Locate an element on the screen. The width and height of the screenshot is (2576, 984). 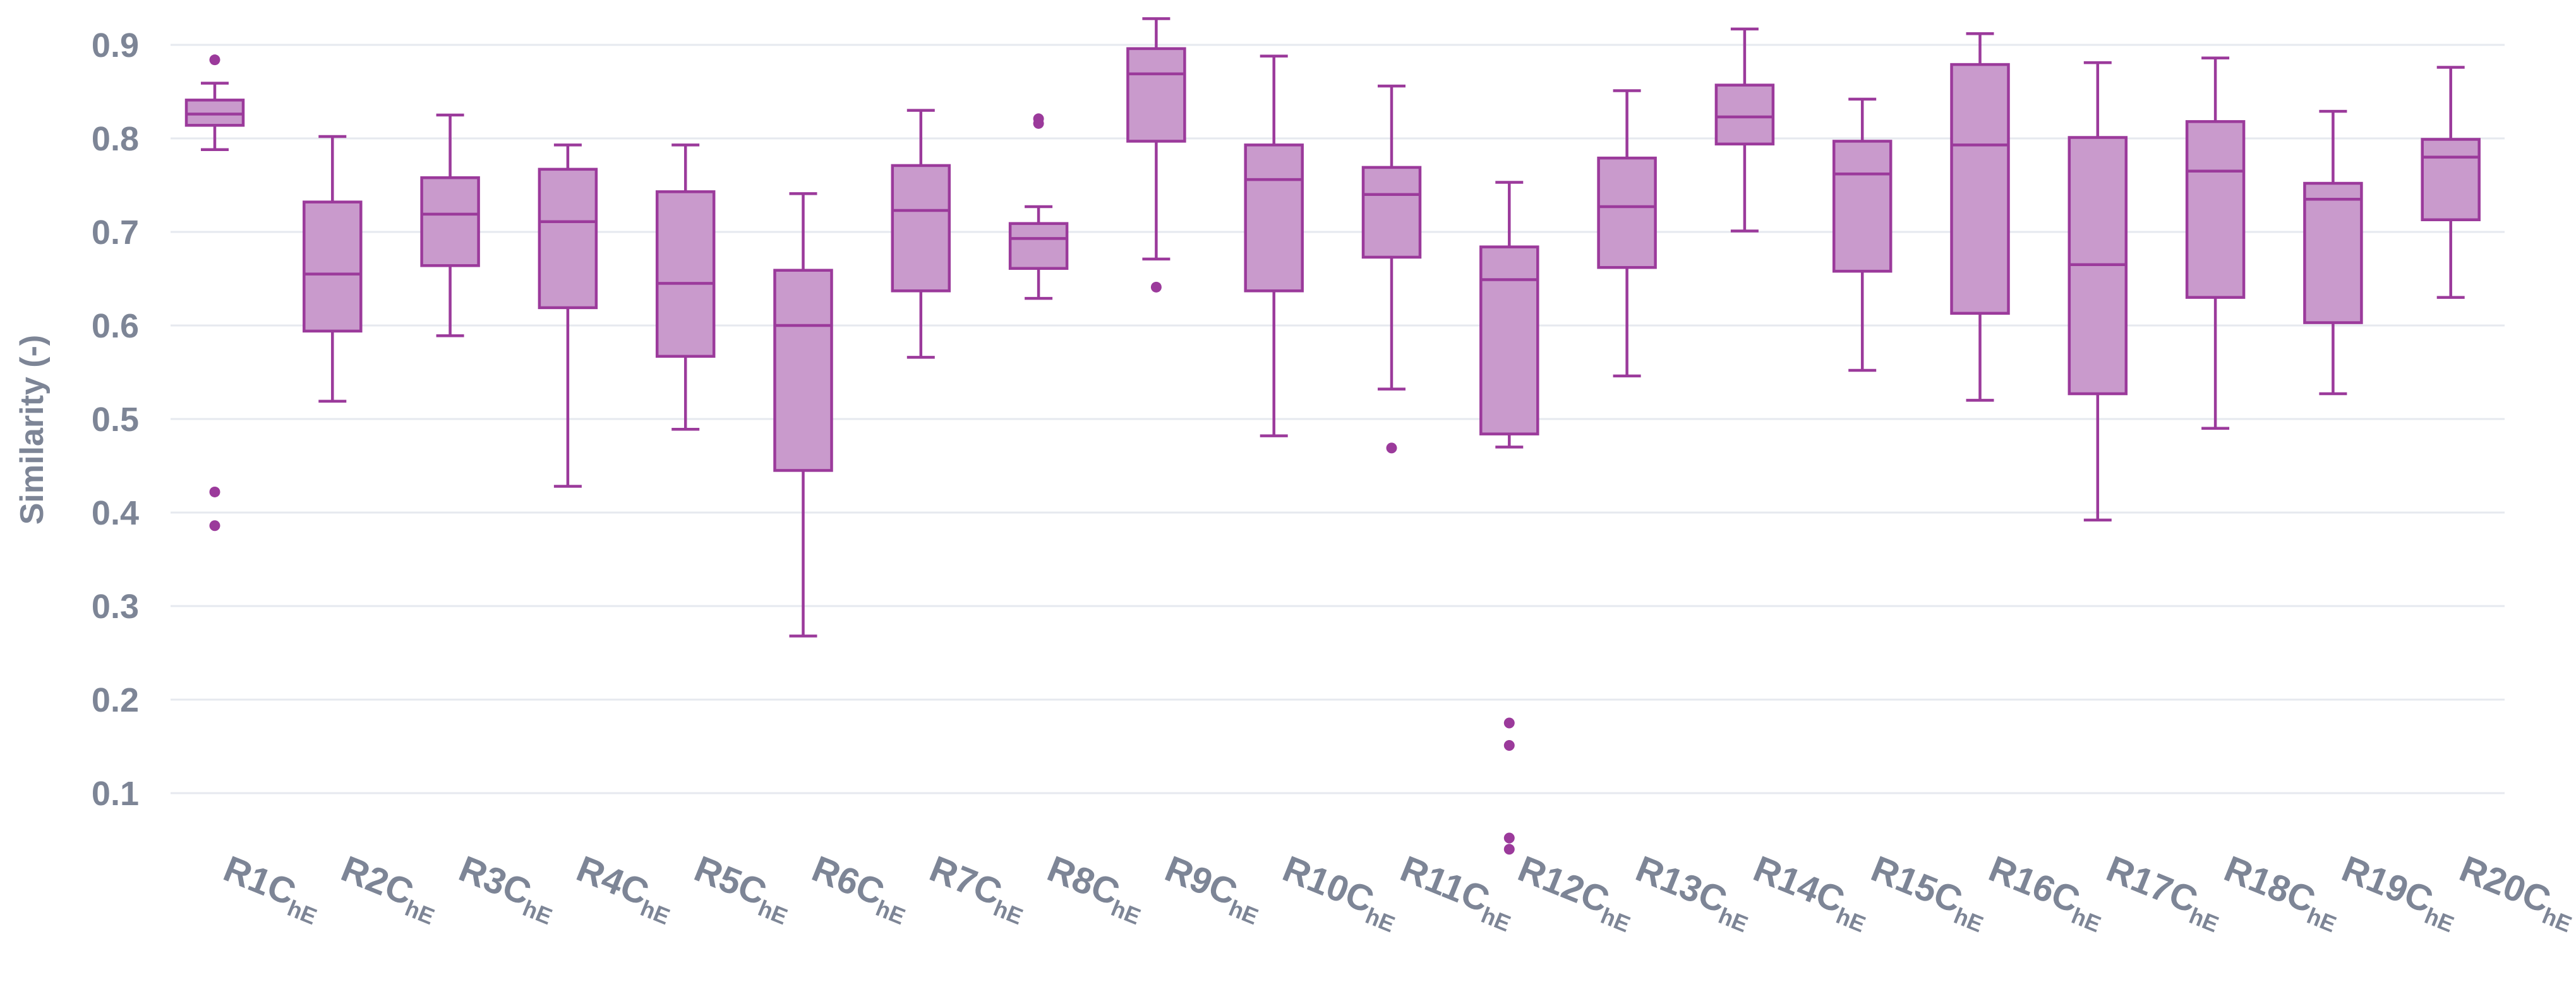
y-tick-label: 0.8 is located at coordinates (115, 139).